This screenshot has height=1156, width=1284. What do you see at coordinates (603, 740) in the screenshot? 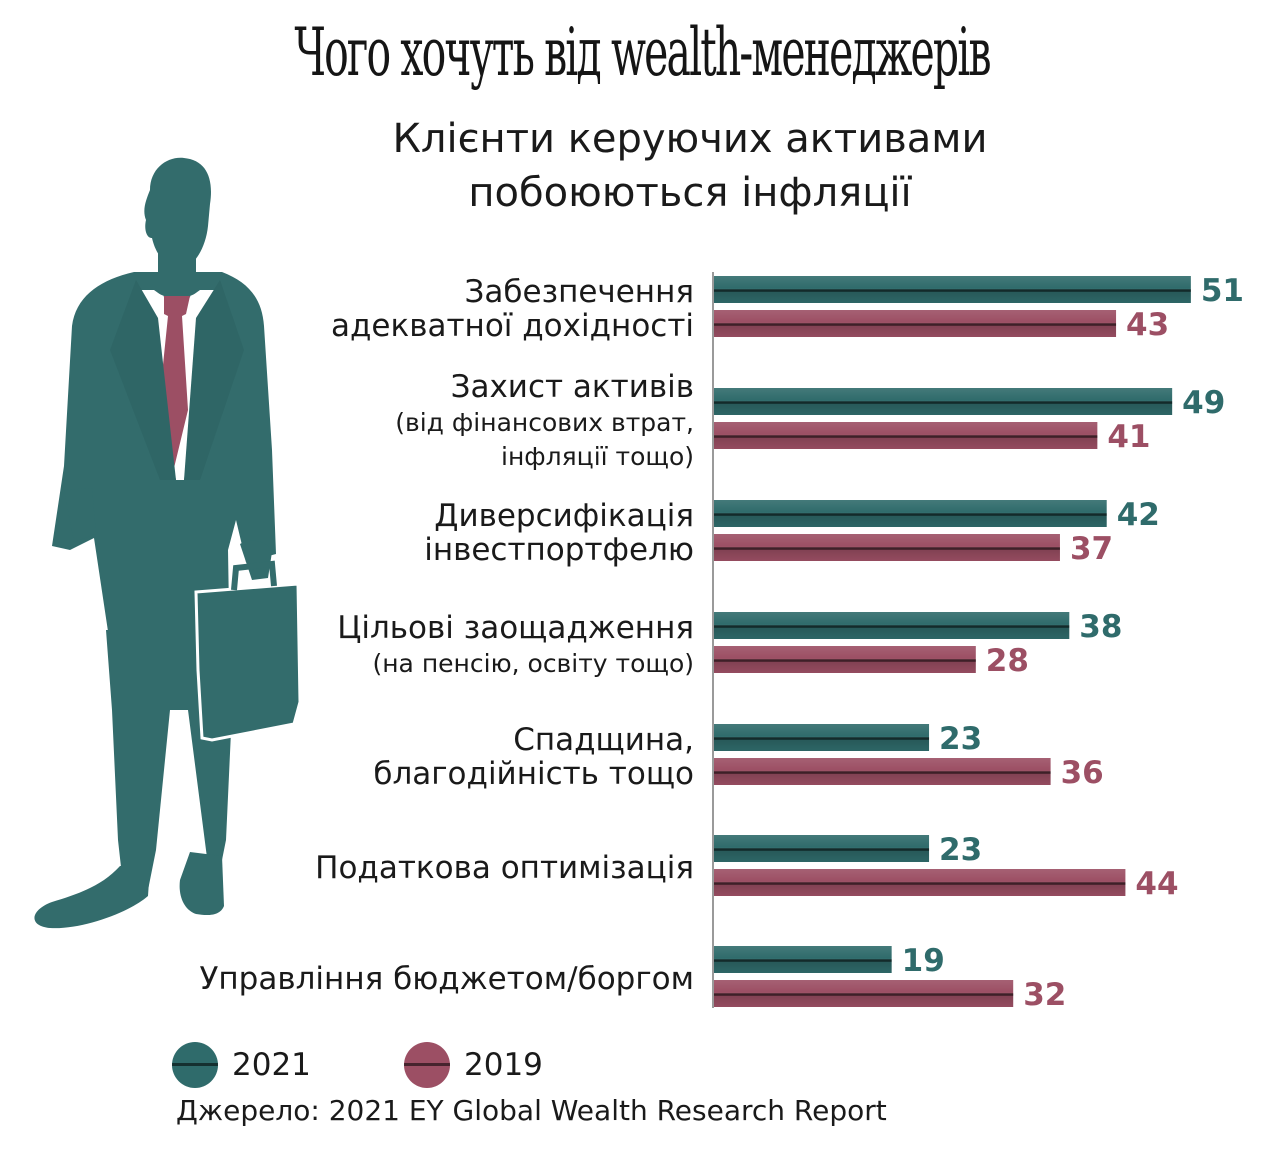
I see `category-label-4-line-0: Спадщина,` at bounding box center [603, 740].